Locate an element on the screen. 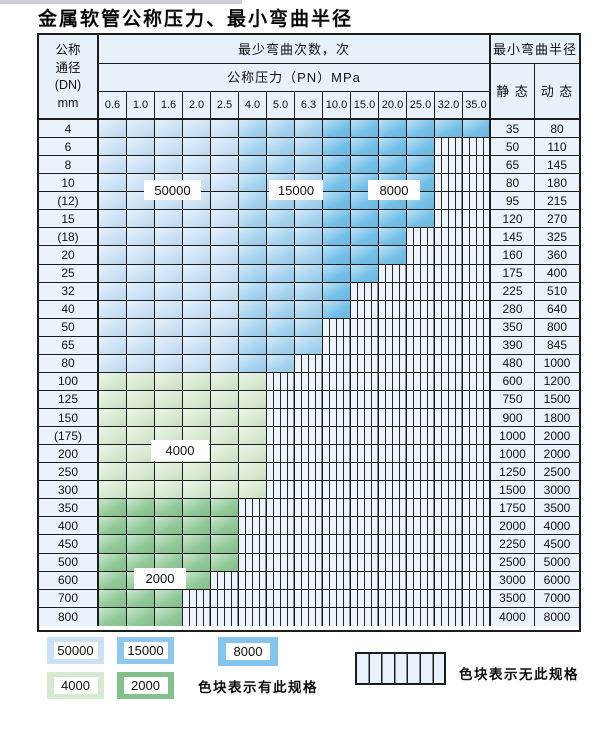  dn-cell: 6 is located at coordinates (69, 147).